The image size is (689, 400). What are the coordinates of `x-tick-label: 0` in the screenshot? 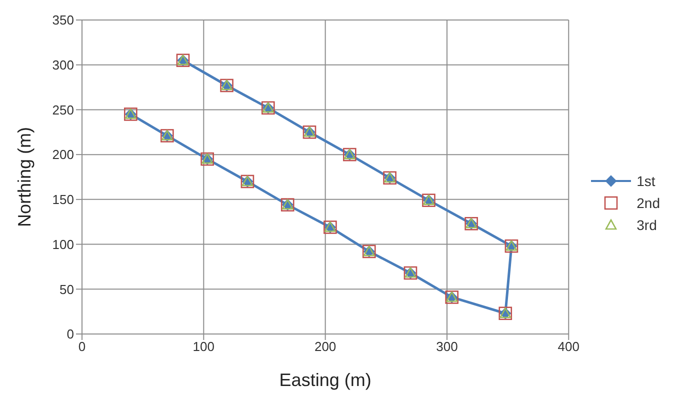 It's located at (82, 346).